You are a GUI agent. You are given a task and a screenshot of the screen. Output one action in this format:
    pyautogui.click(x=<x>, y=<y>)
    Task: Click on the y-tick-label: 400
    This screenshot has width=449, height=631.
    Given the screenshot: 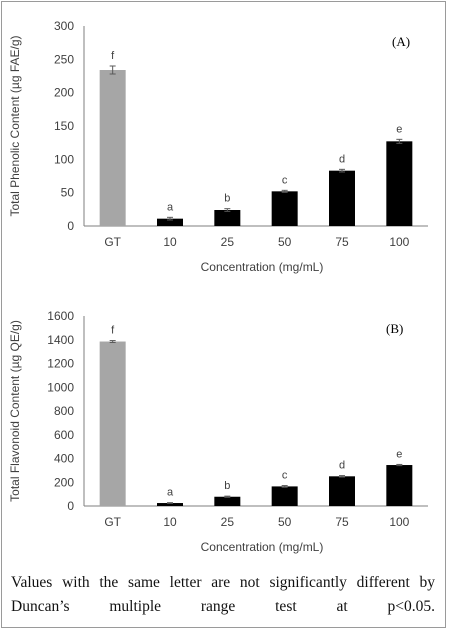 What is the action you would take?
    pyautogui.click(x=64, y=459)
    